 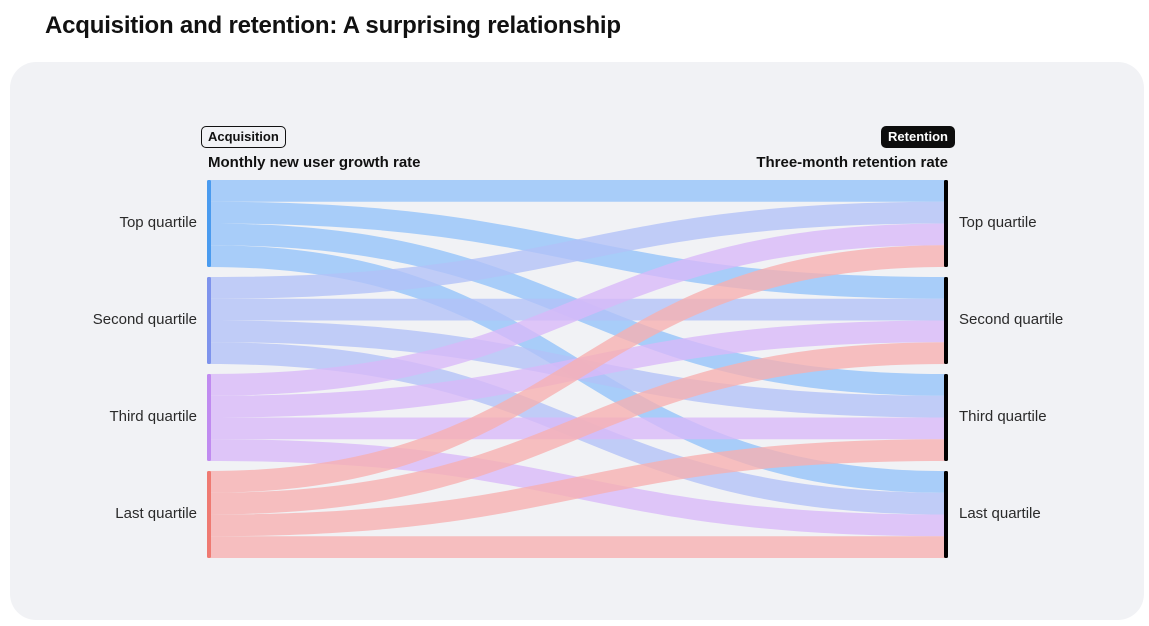 What do you see at coordinates (918, 137) in the screenshot?
I see `retention-tag: Retention` at bounding box center [918, 137].